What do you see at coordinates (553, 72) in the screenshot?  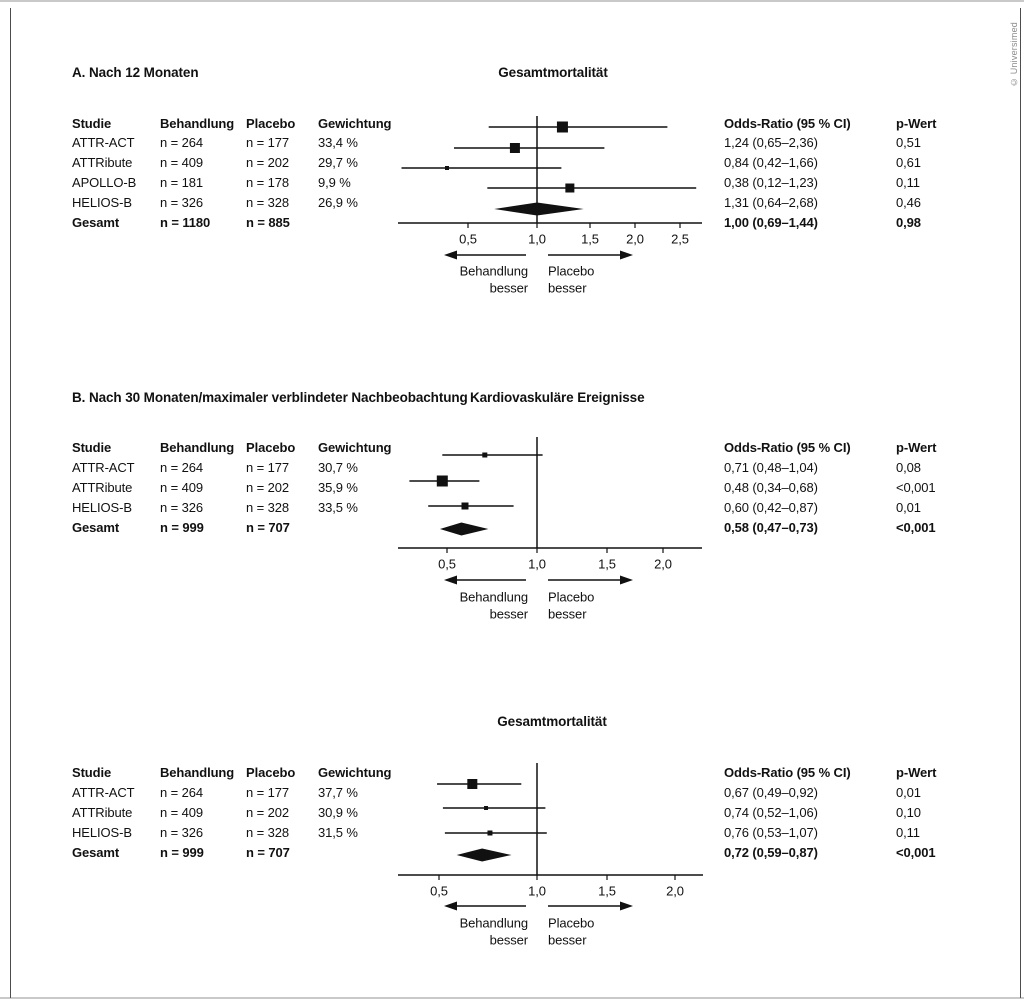 I see `plot-title: Gesamtmortalität` at bounding box center [553, 72].